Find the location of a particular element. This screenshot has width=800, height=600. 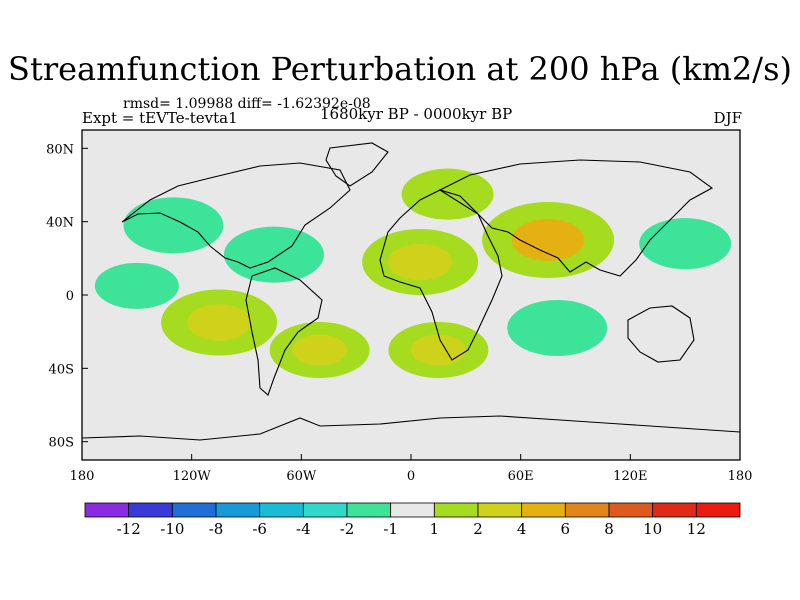

colorbar-label-7: 1 is located at coordinates (435, 529).